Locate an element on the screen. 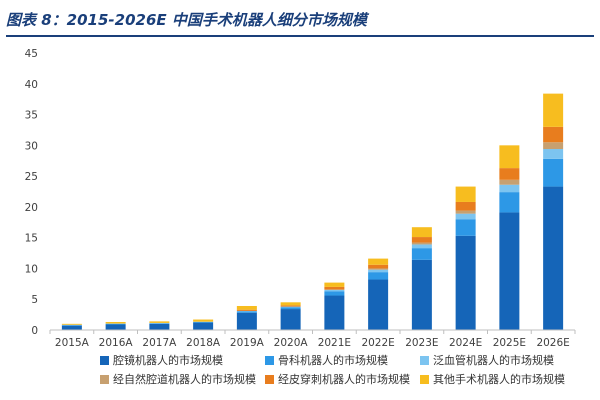 The height and width of the screenshot is (400, 600). legend-item: 腔镜机器人的市场规模 is located at coordinates (161, 360).